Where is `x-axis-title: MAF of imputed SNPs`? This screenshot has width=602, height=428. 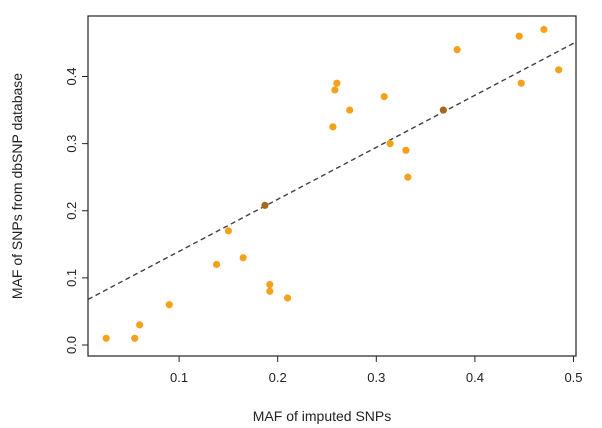 x-axis-title: MAF of imputed SNPs is located at coordinates (322, 416).